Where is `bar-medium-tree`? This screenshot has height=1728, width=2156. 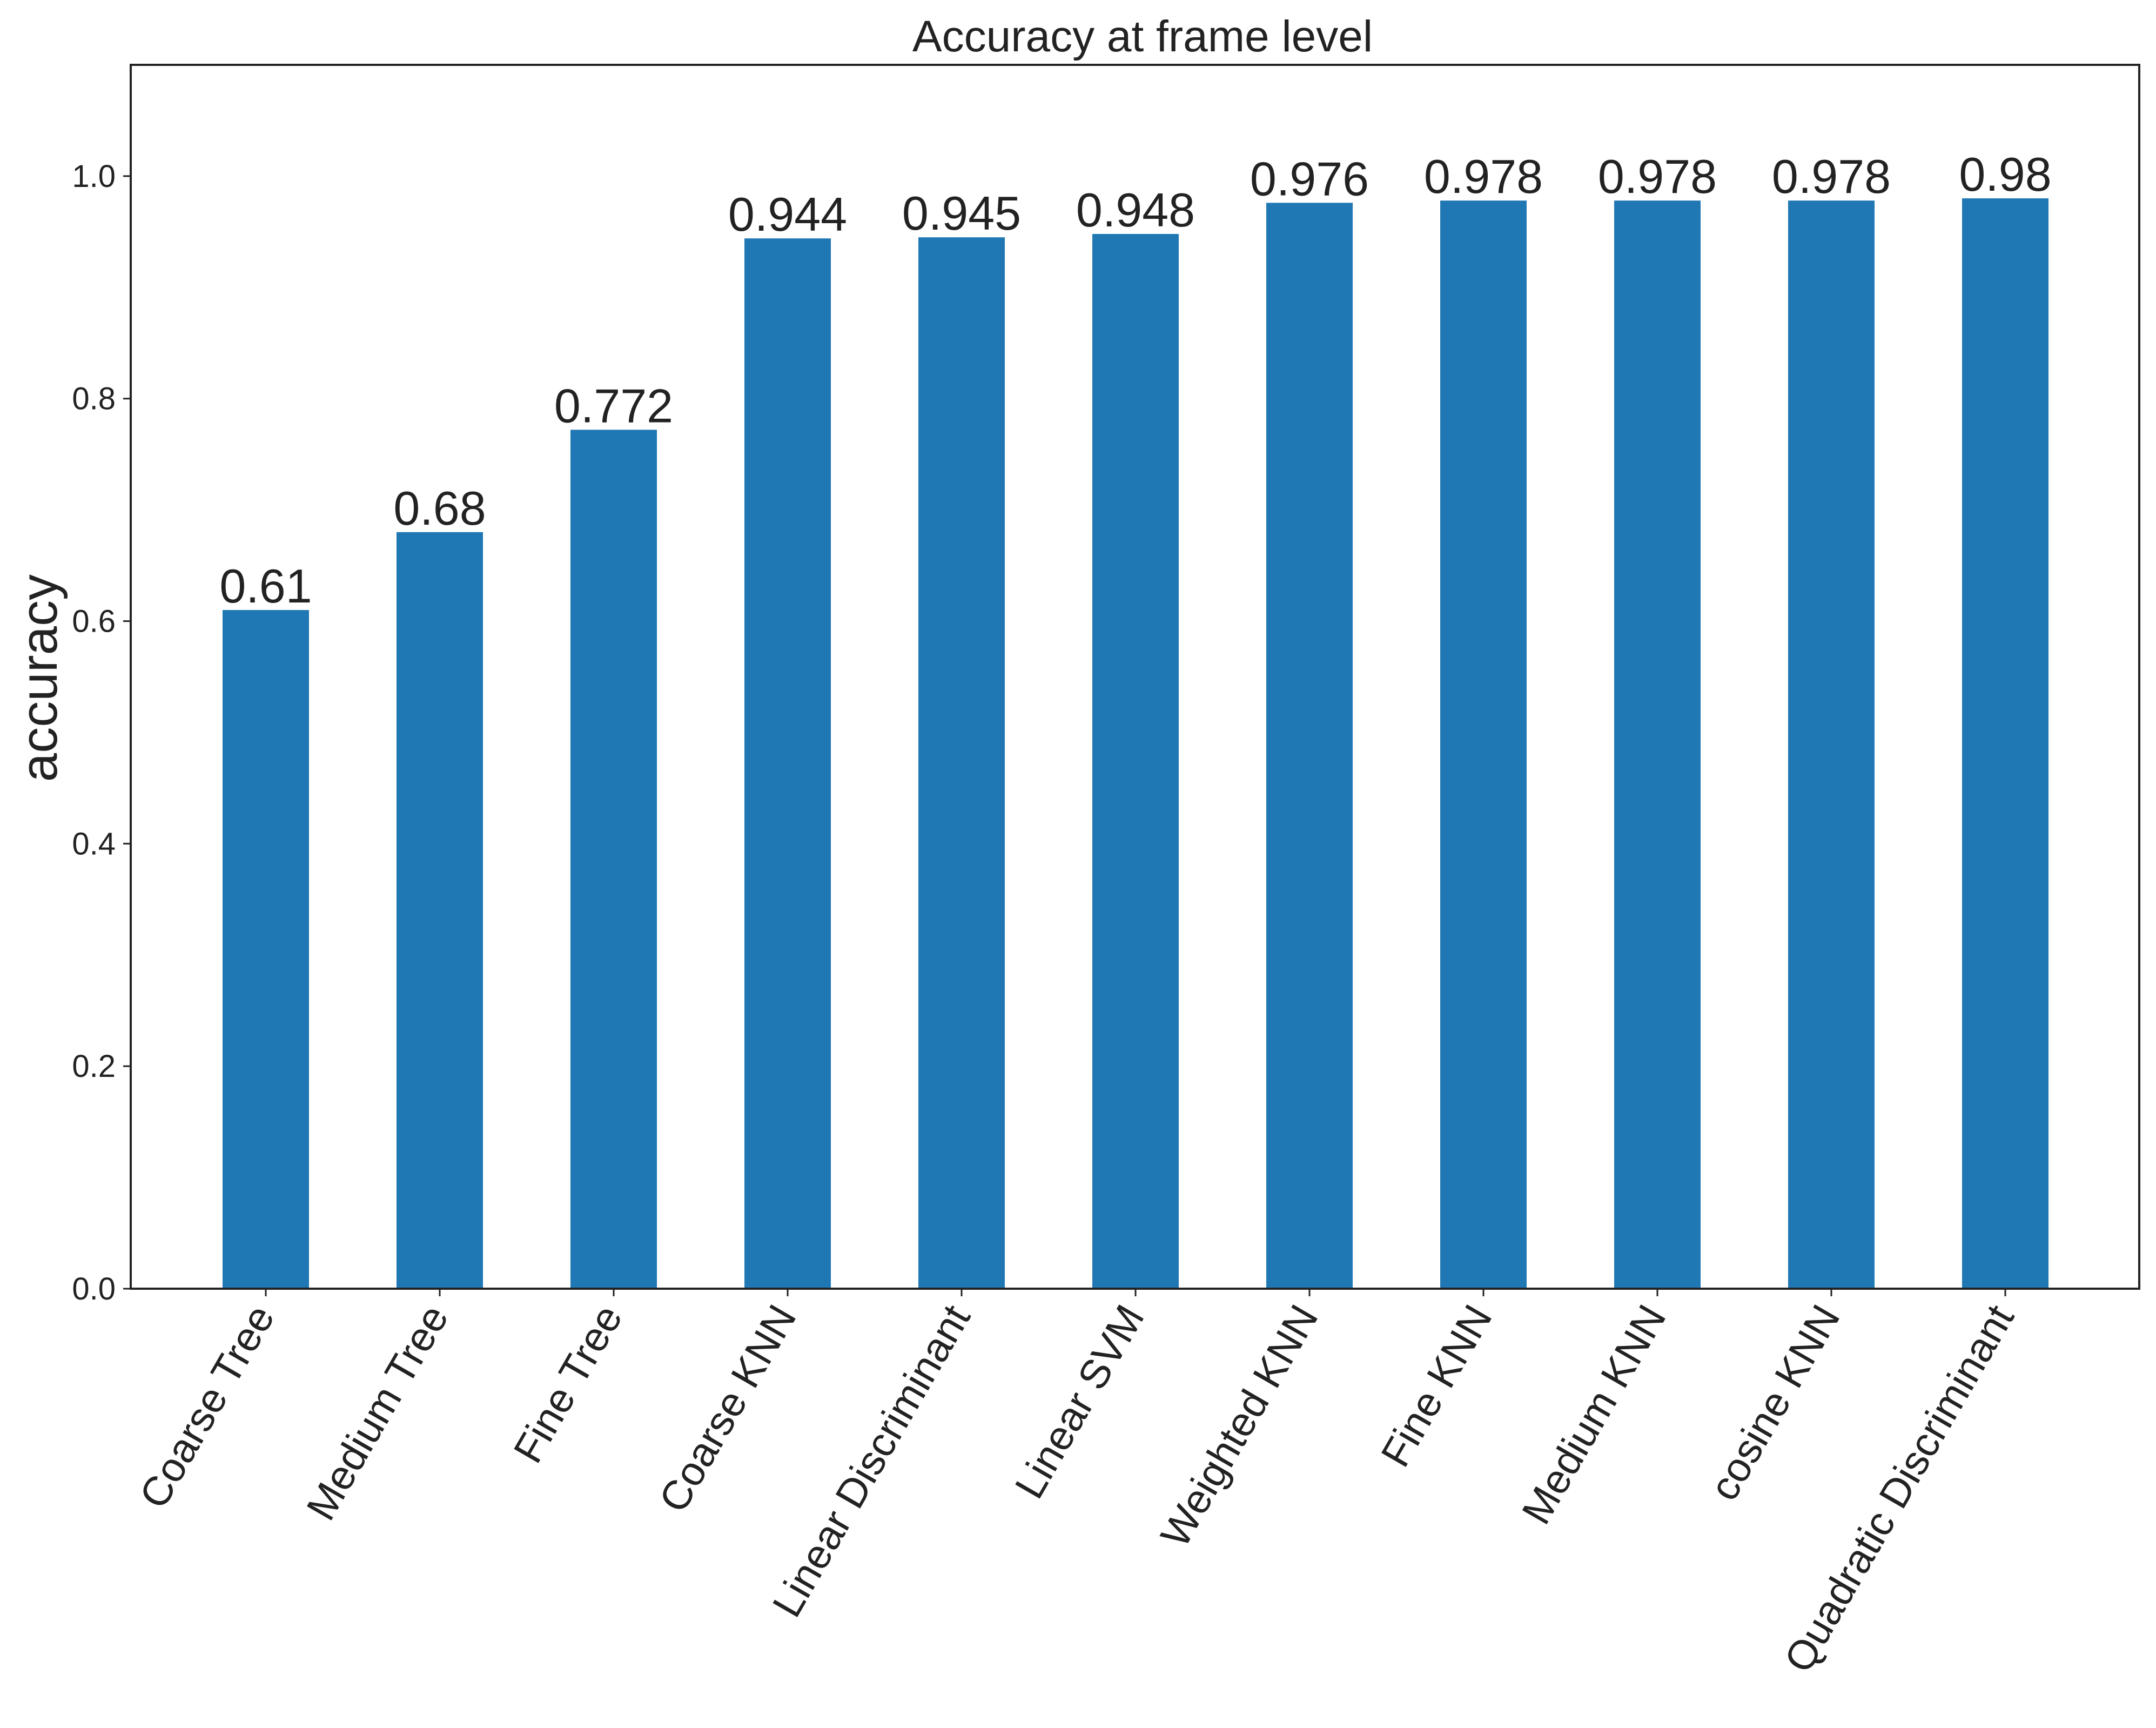 bar-medium-tree is located at coordinates (440, 911).